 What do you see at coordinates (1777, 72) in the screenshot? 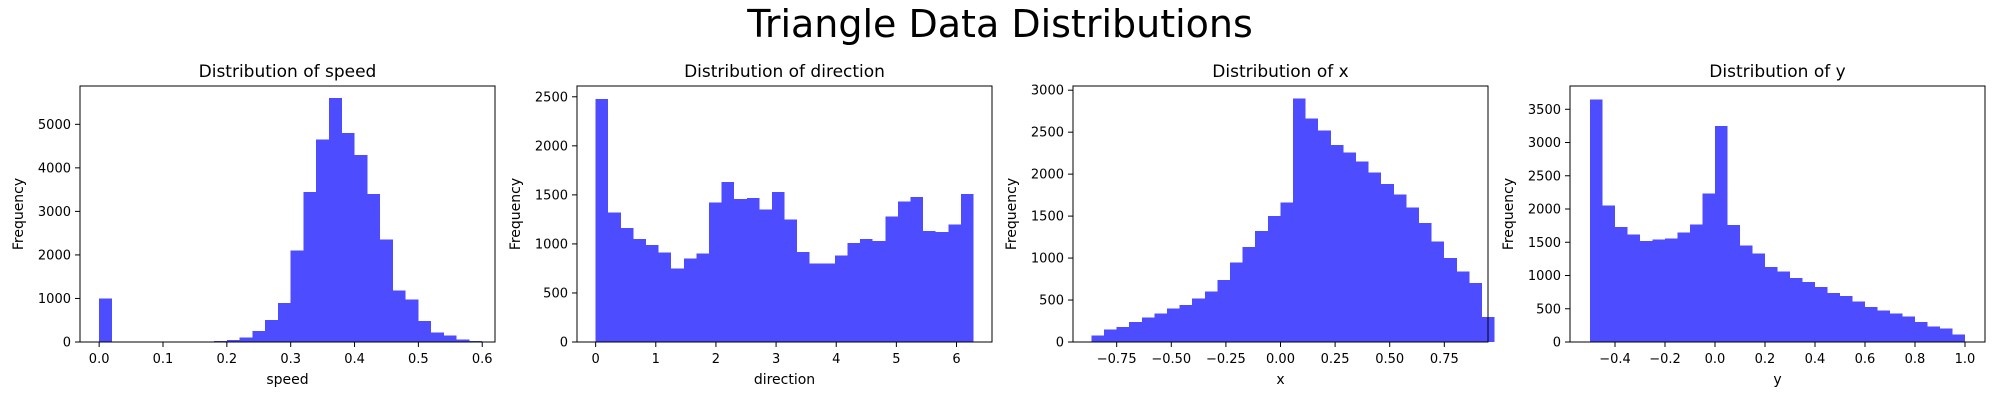
I see `y-title: Distribution of y` at bounding box center [1777, 72].